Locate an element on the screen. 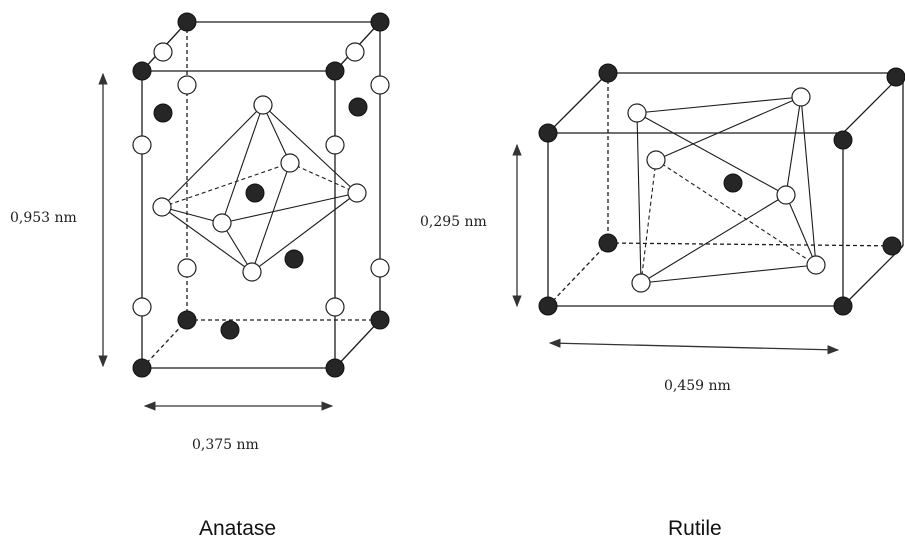 Image resolution: width=905 pixels, height=538 pixels. rutile-width-label: 0,459 nm is located at coordinates (697, 386).